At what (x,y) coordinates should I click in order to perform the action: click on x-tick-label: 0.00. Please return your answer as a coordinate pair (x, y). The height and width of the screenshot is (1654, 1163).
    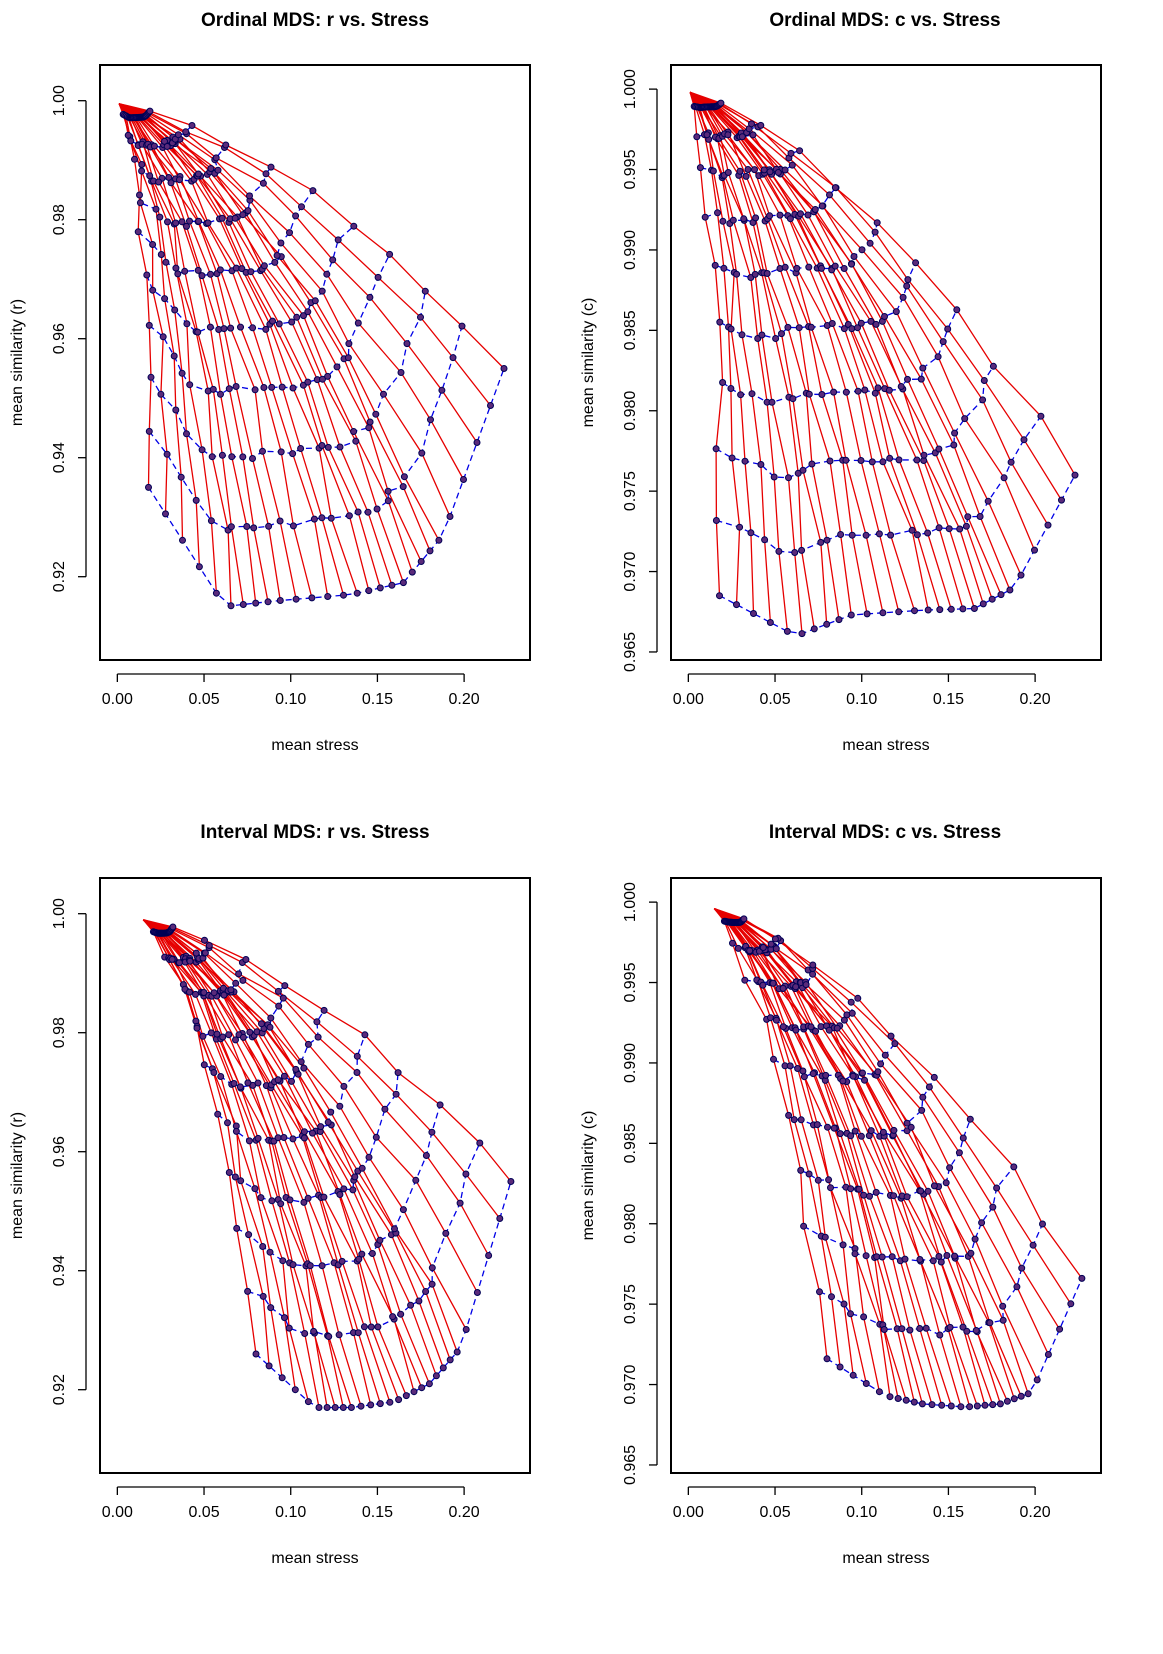
    Looking at the image, I should click on (688, 699).